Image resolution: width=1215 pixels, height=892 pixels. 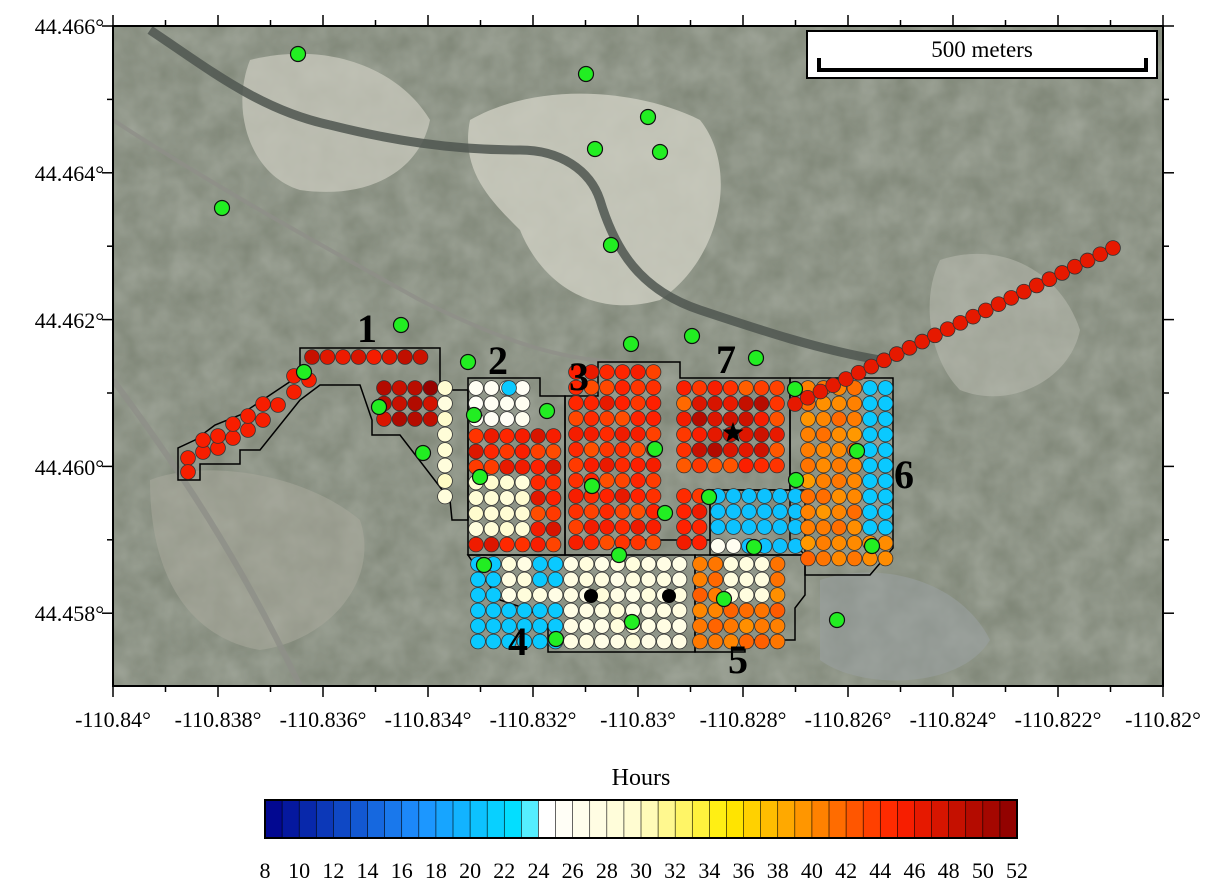 What do you see at coordinates (738, 659) in the screenshot?
I see `zone-label-5: 5` at bounding box center [738, 659].